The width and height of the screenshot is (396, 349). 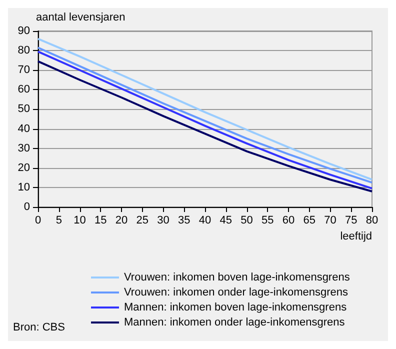 I want to click on x-tick-label: 15, so click(x=100, y=220).